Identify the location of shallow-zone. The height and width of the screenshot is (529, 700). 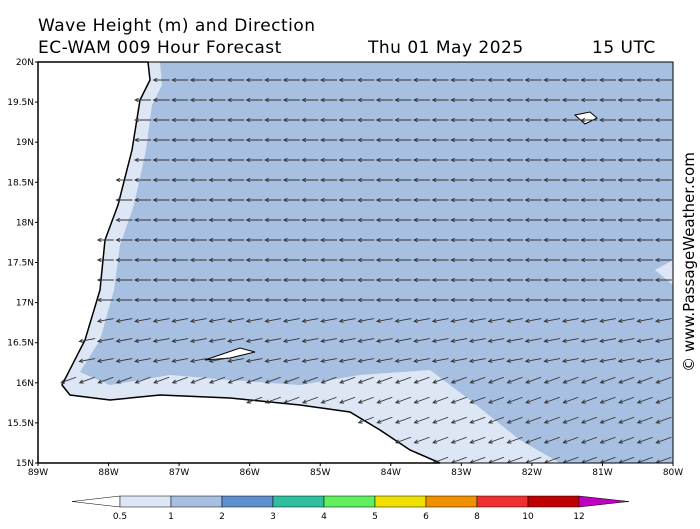
(664, 272).